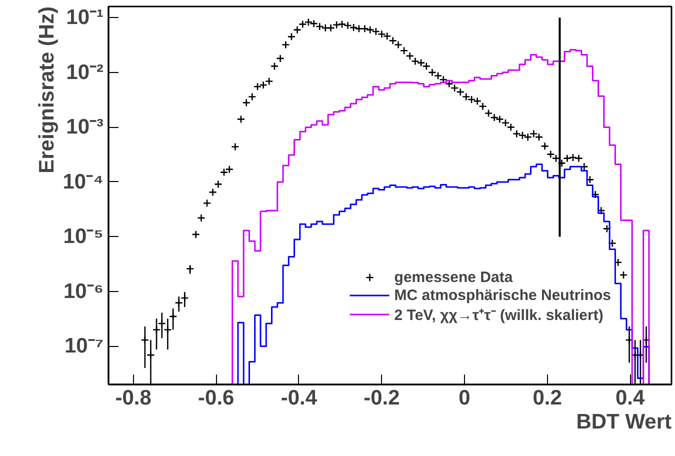  I want to click on x-tick-label: -0.6, so click(216, 398).